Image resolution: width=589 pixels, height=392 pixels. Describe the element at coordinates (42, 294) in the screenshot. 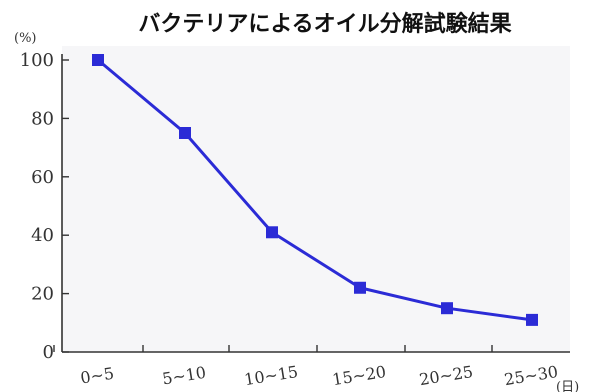

I see `y-tick-label: 20` at that location.